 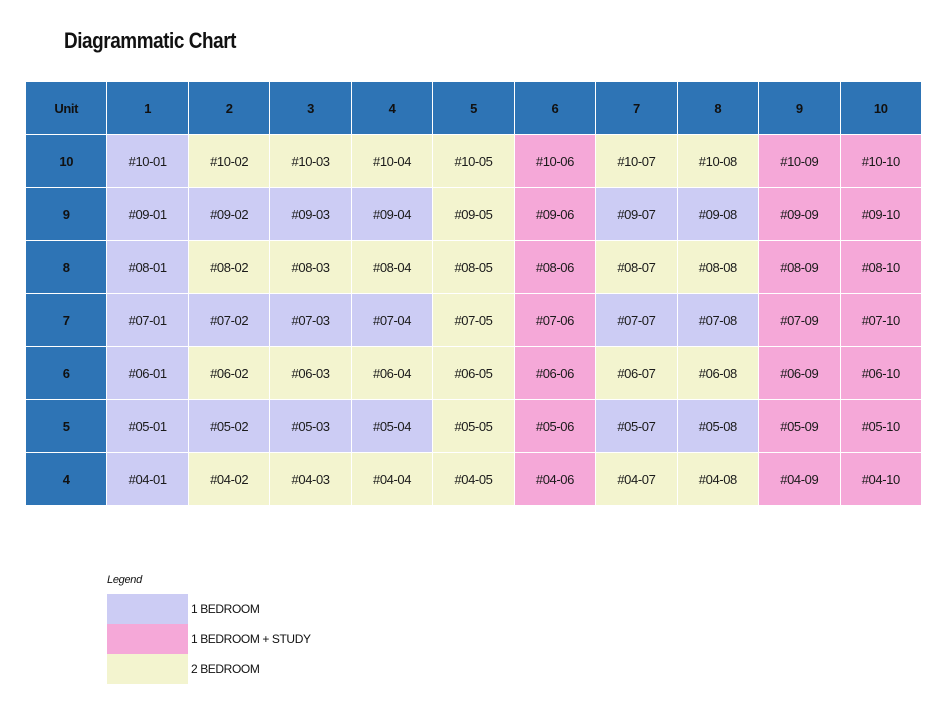 What do you see at coordinates (66, 373) in the screenshot?
I see `row-header-floor: 6` at bounding box center [66, 373].